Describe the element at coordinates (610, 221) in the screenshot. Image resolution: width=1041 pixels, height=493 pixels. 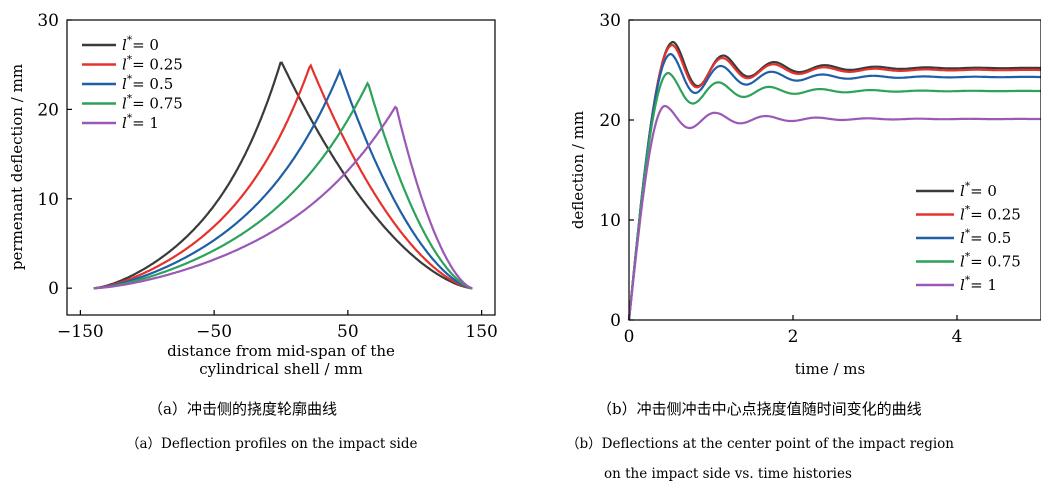
I see `chart-b-ytick-label: 10` at that location.